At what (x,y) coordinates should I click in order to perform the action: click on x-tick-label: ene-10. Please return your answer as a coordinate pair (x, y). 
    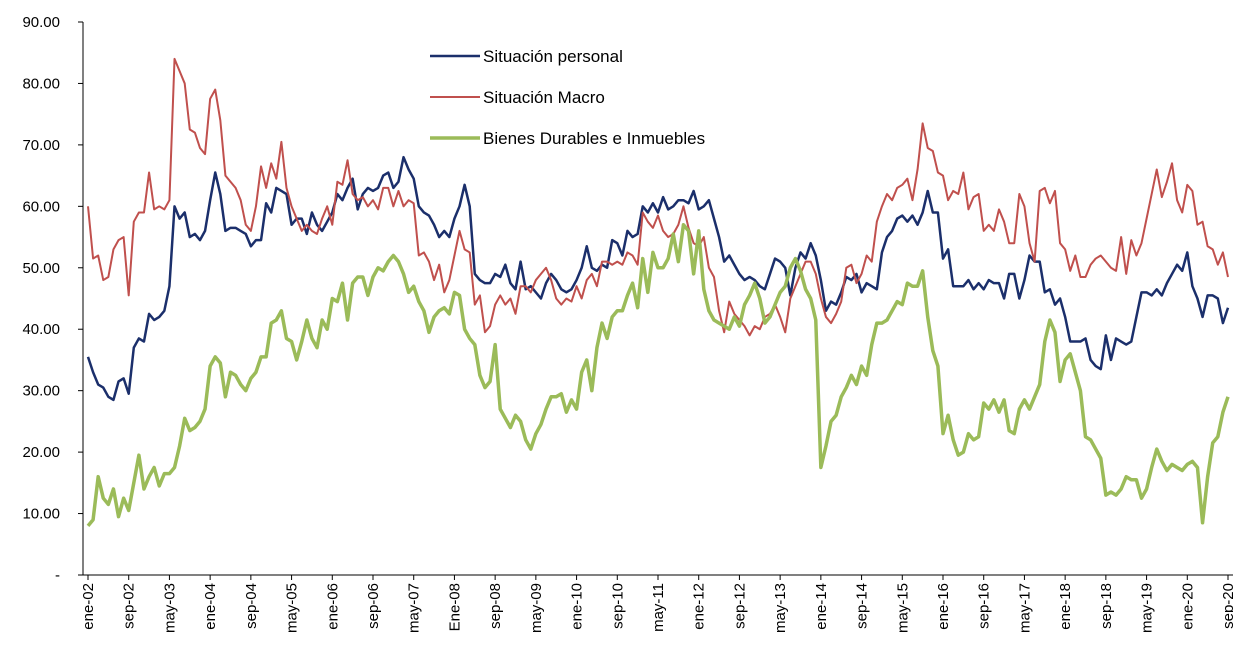
    Looking at the image, I should click on (577, 606).